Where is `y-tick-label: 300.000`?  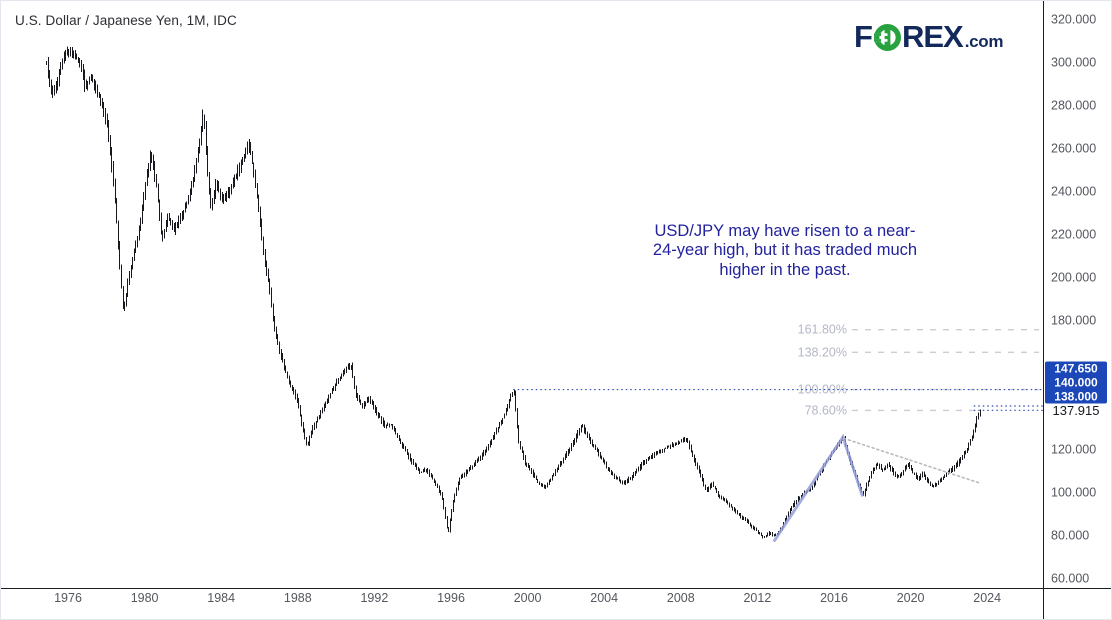
y-tick-label: 300.000 is located at coordinates (1073, 63).